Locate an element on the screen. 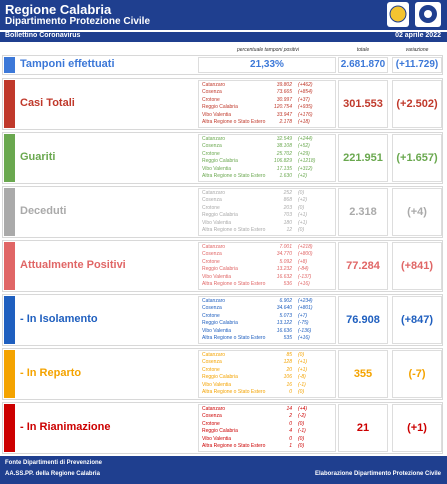 This screenshot has width=447, height=484. province-change: (+29) is located at coordinates (304, 153).